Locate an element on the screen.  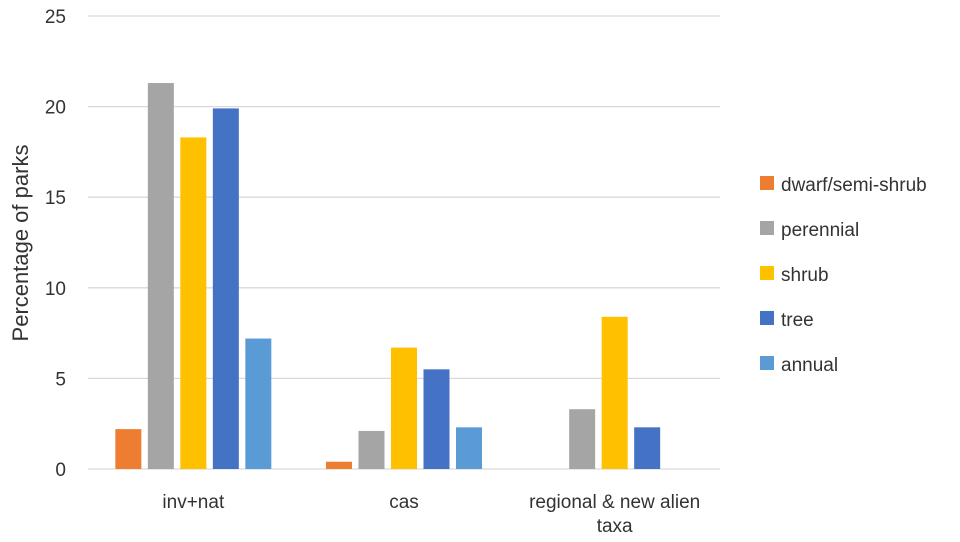
legend: dwarf/semi-shrub perennial shrub tree annual is located at coordinates (843, 275).